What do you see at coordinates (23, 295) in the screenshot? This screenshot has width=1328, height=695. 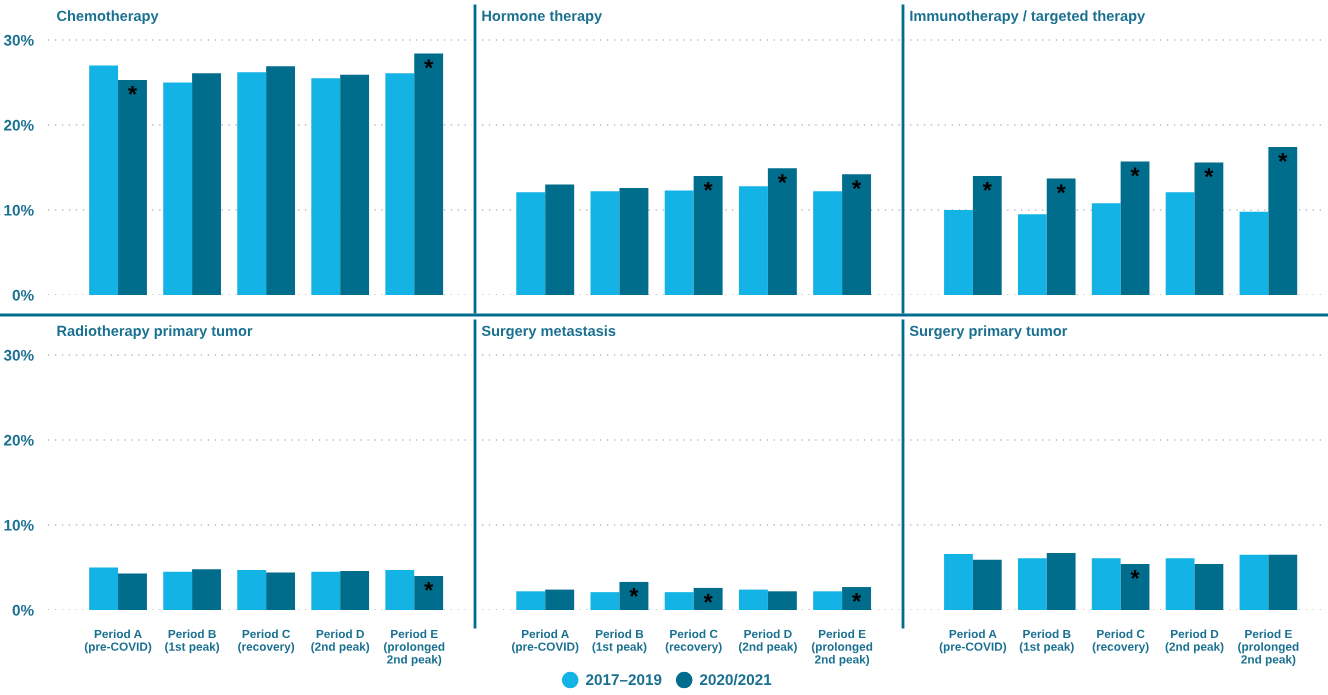 I see `y-tick-label: 0%` at bounding box center [23, 295].